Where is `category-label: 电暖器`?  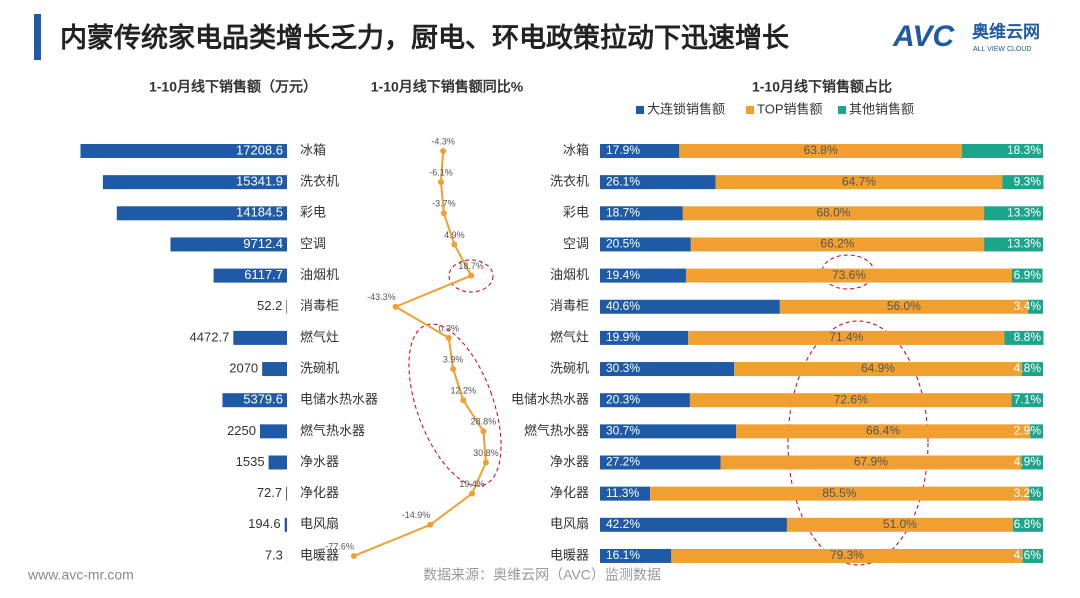
category-label: 电暖器 is located at coordinates (569, 554).